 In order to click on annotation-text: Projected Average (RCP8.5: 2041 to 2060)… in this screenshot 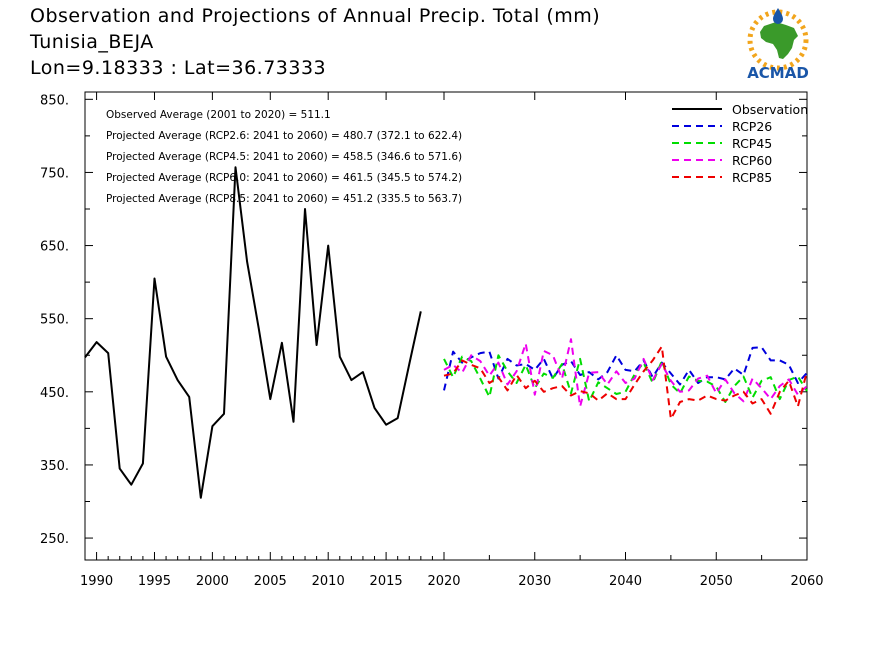, I will do `click(284, 199)`.